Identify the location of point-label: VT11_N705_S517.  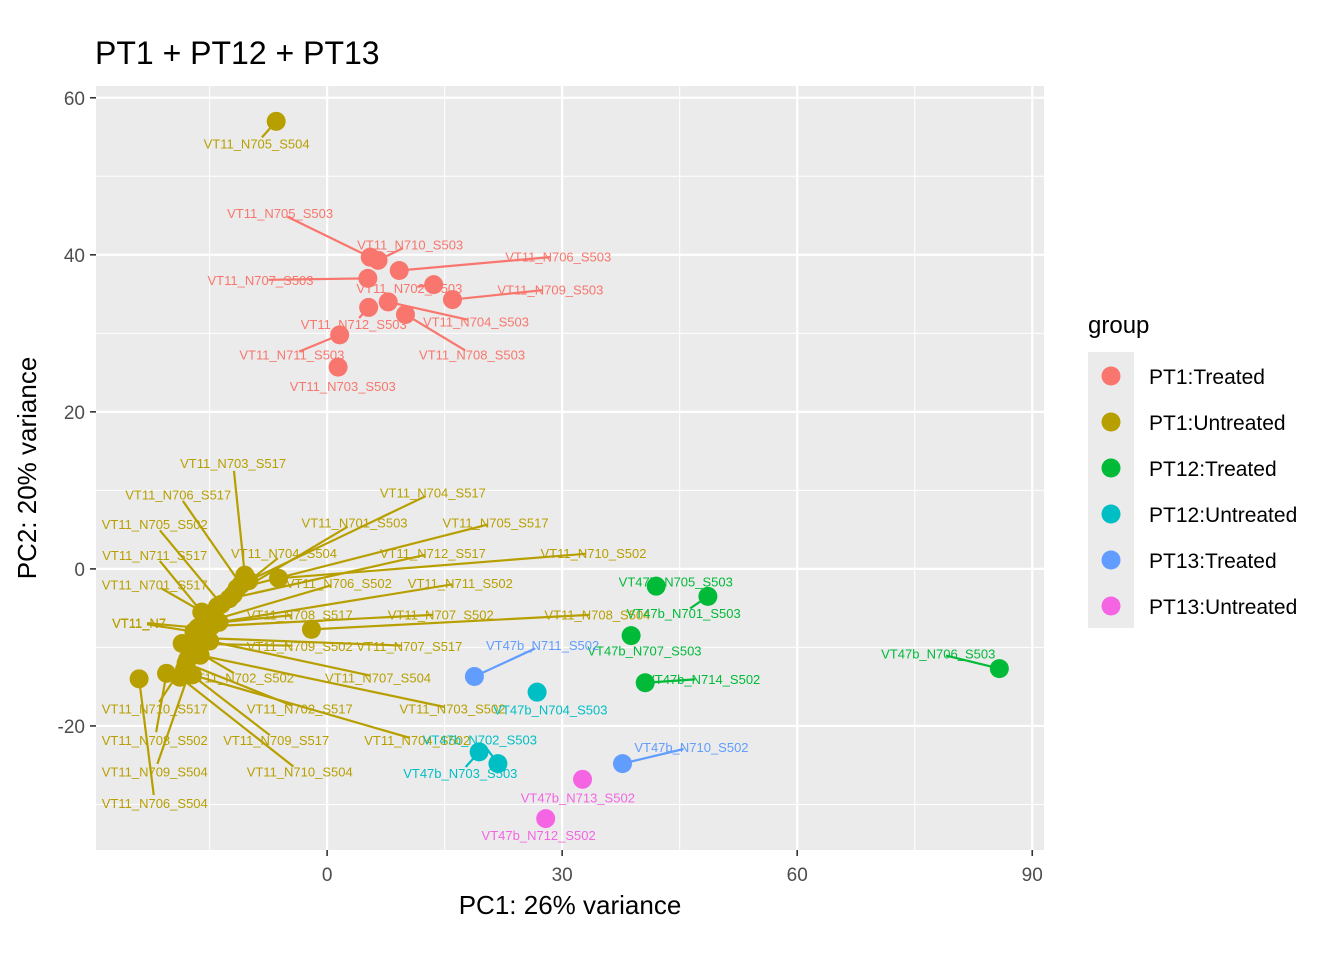
(496, 523).